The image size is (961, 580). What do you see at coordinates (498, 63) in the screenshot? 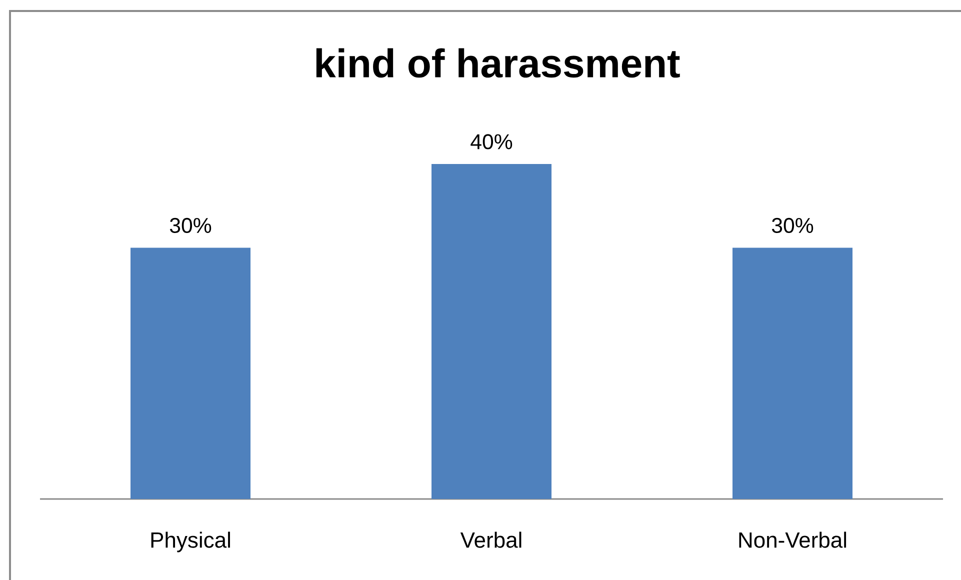
I see `chart-title: kind of harassment` at bounding box center [498, 63].